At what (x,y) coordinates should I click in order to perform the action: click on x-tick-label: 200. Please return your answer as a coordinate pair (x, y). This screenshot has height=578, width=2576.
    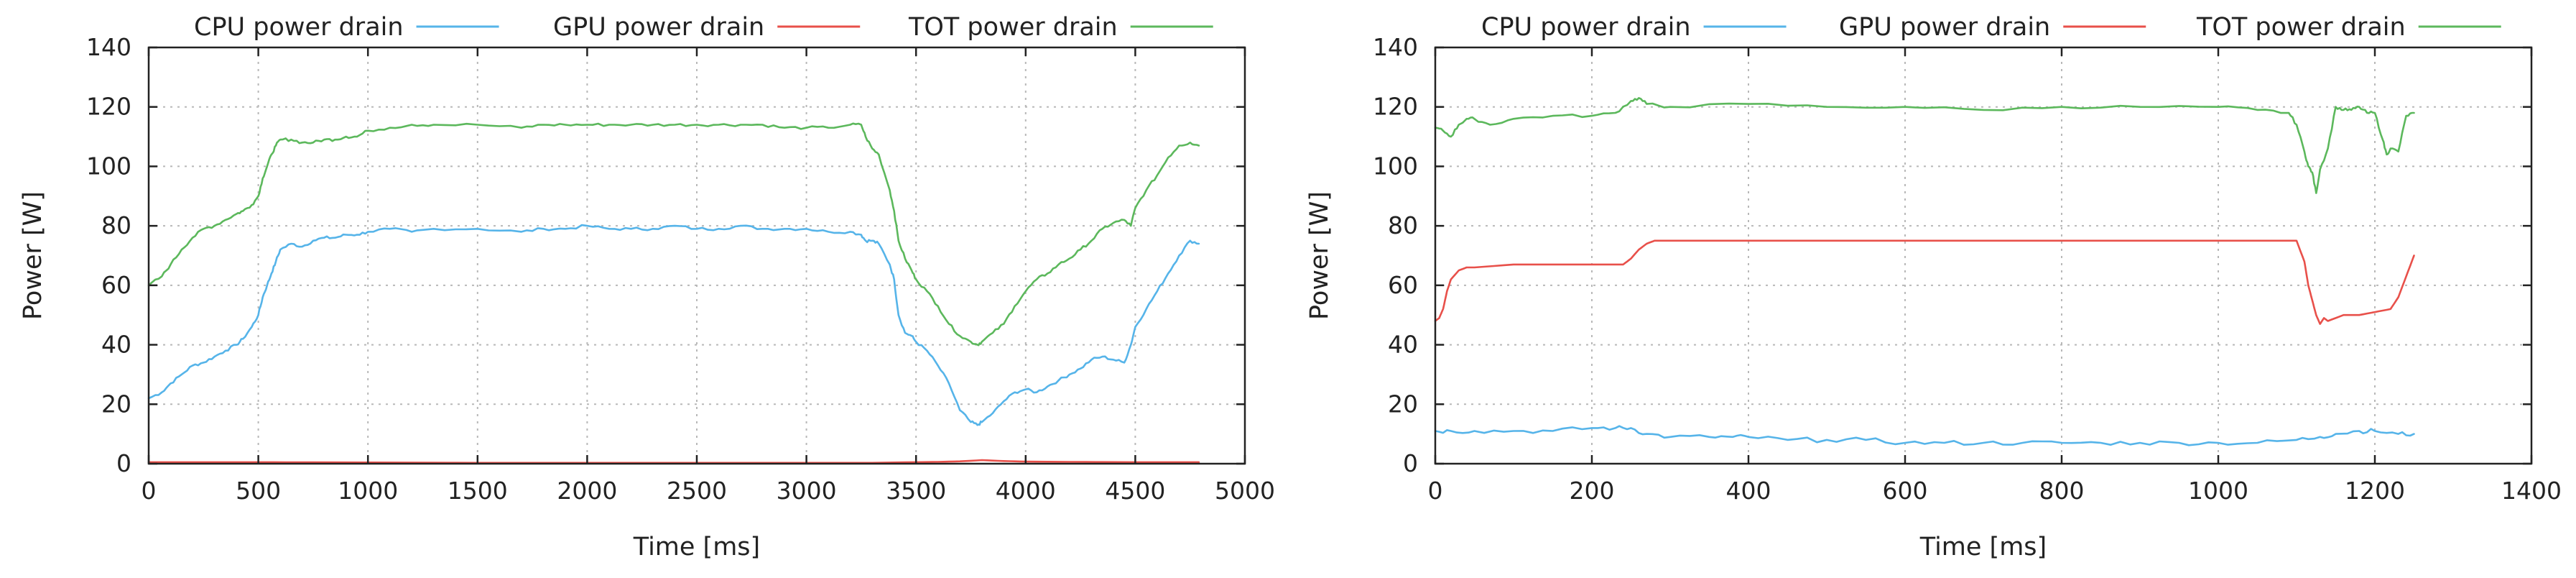
    Looking at the image, I should click on (1592, 491).